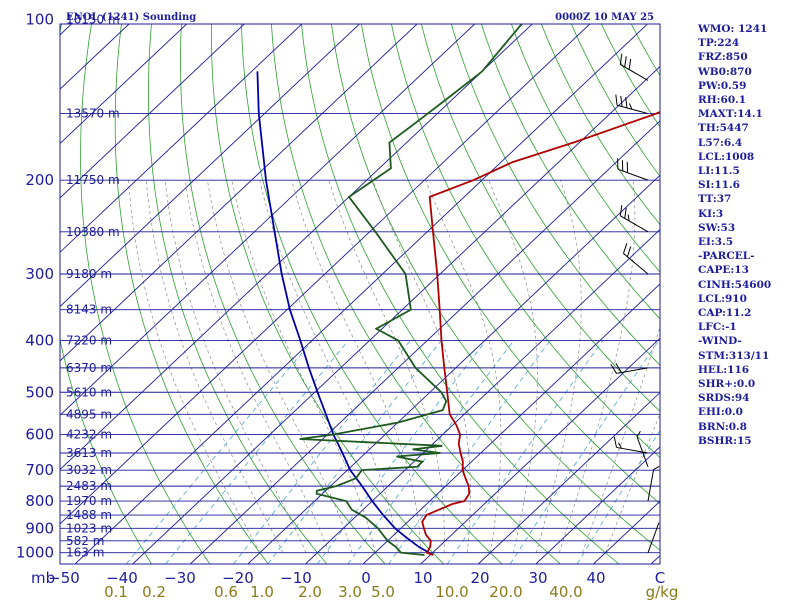 This screenshot has height=600, width=800. I want to click on height-label: 9180 m, so click(89, 274).